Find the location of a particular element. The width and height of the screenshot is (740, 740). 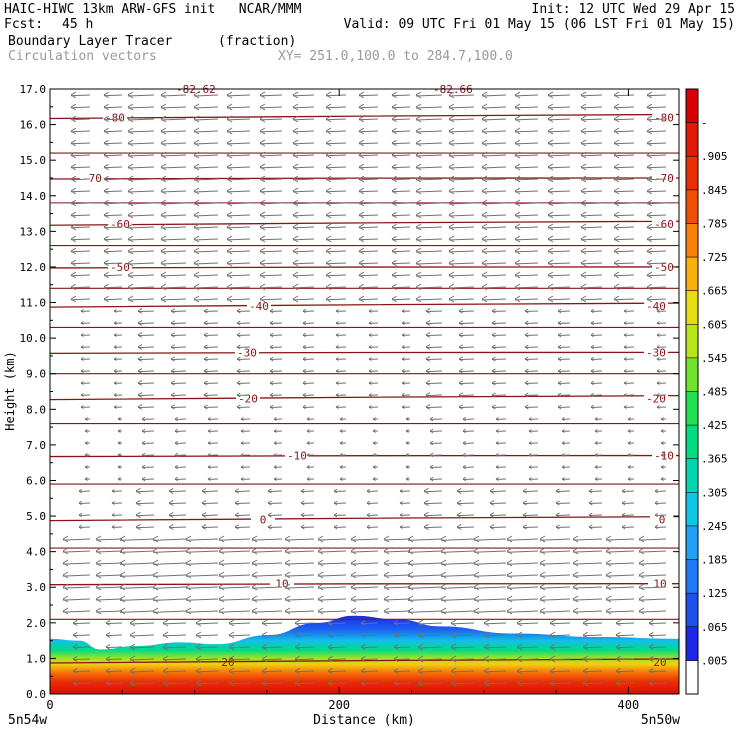

vector-name: Circulation vectors is located at coordinates (82, 56).